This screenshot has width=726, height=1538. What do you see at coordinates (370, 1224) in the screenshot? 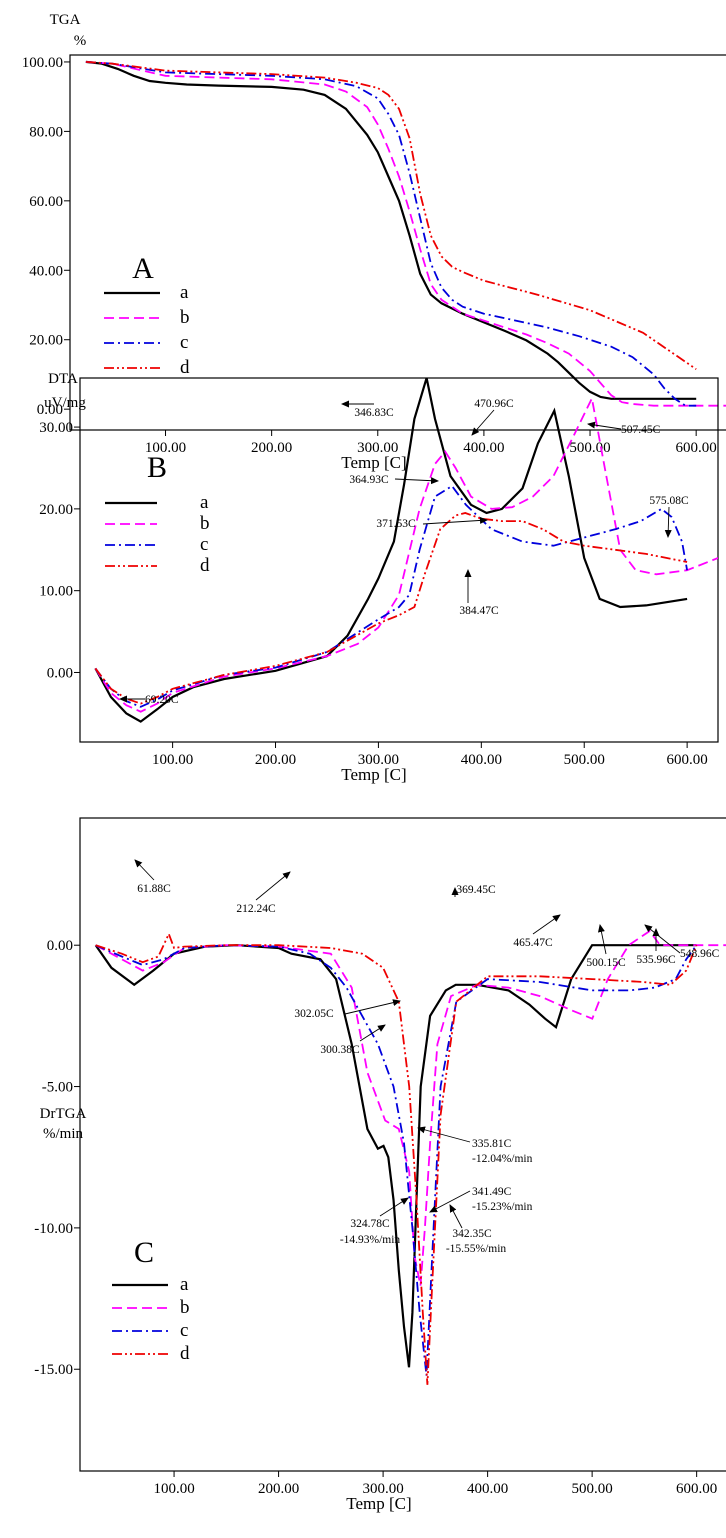
I see `annotation-label: 324.78C` at bounding box center [370, 1224].